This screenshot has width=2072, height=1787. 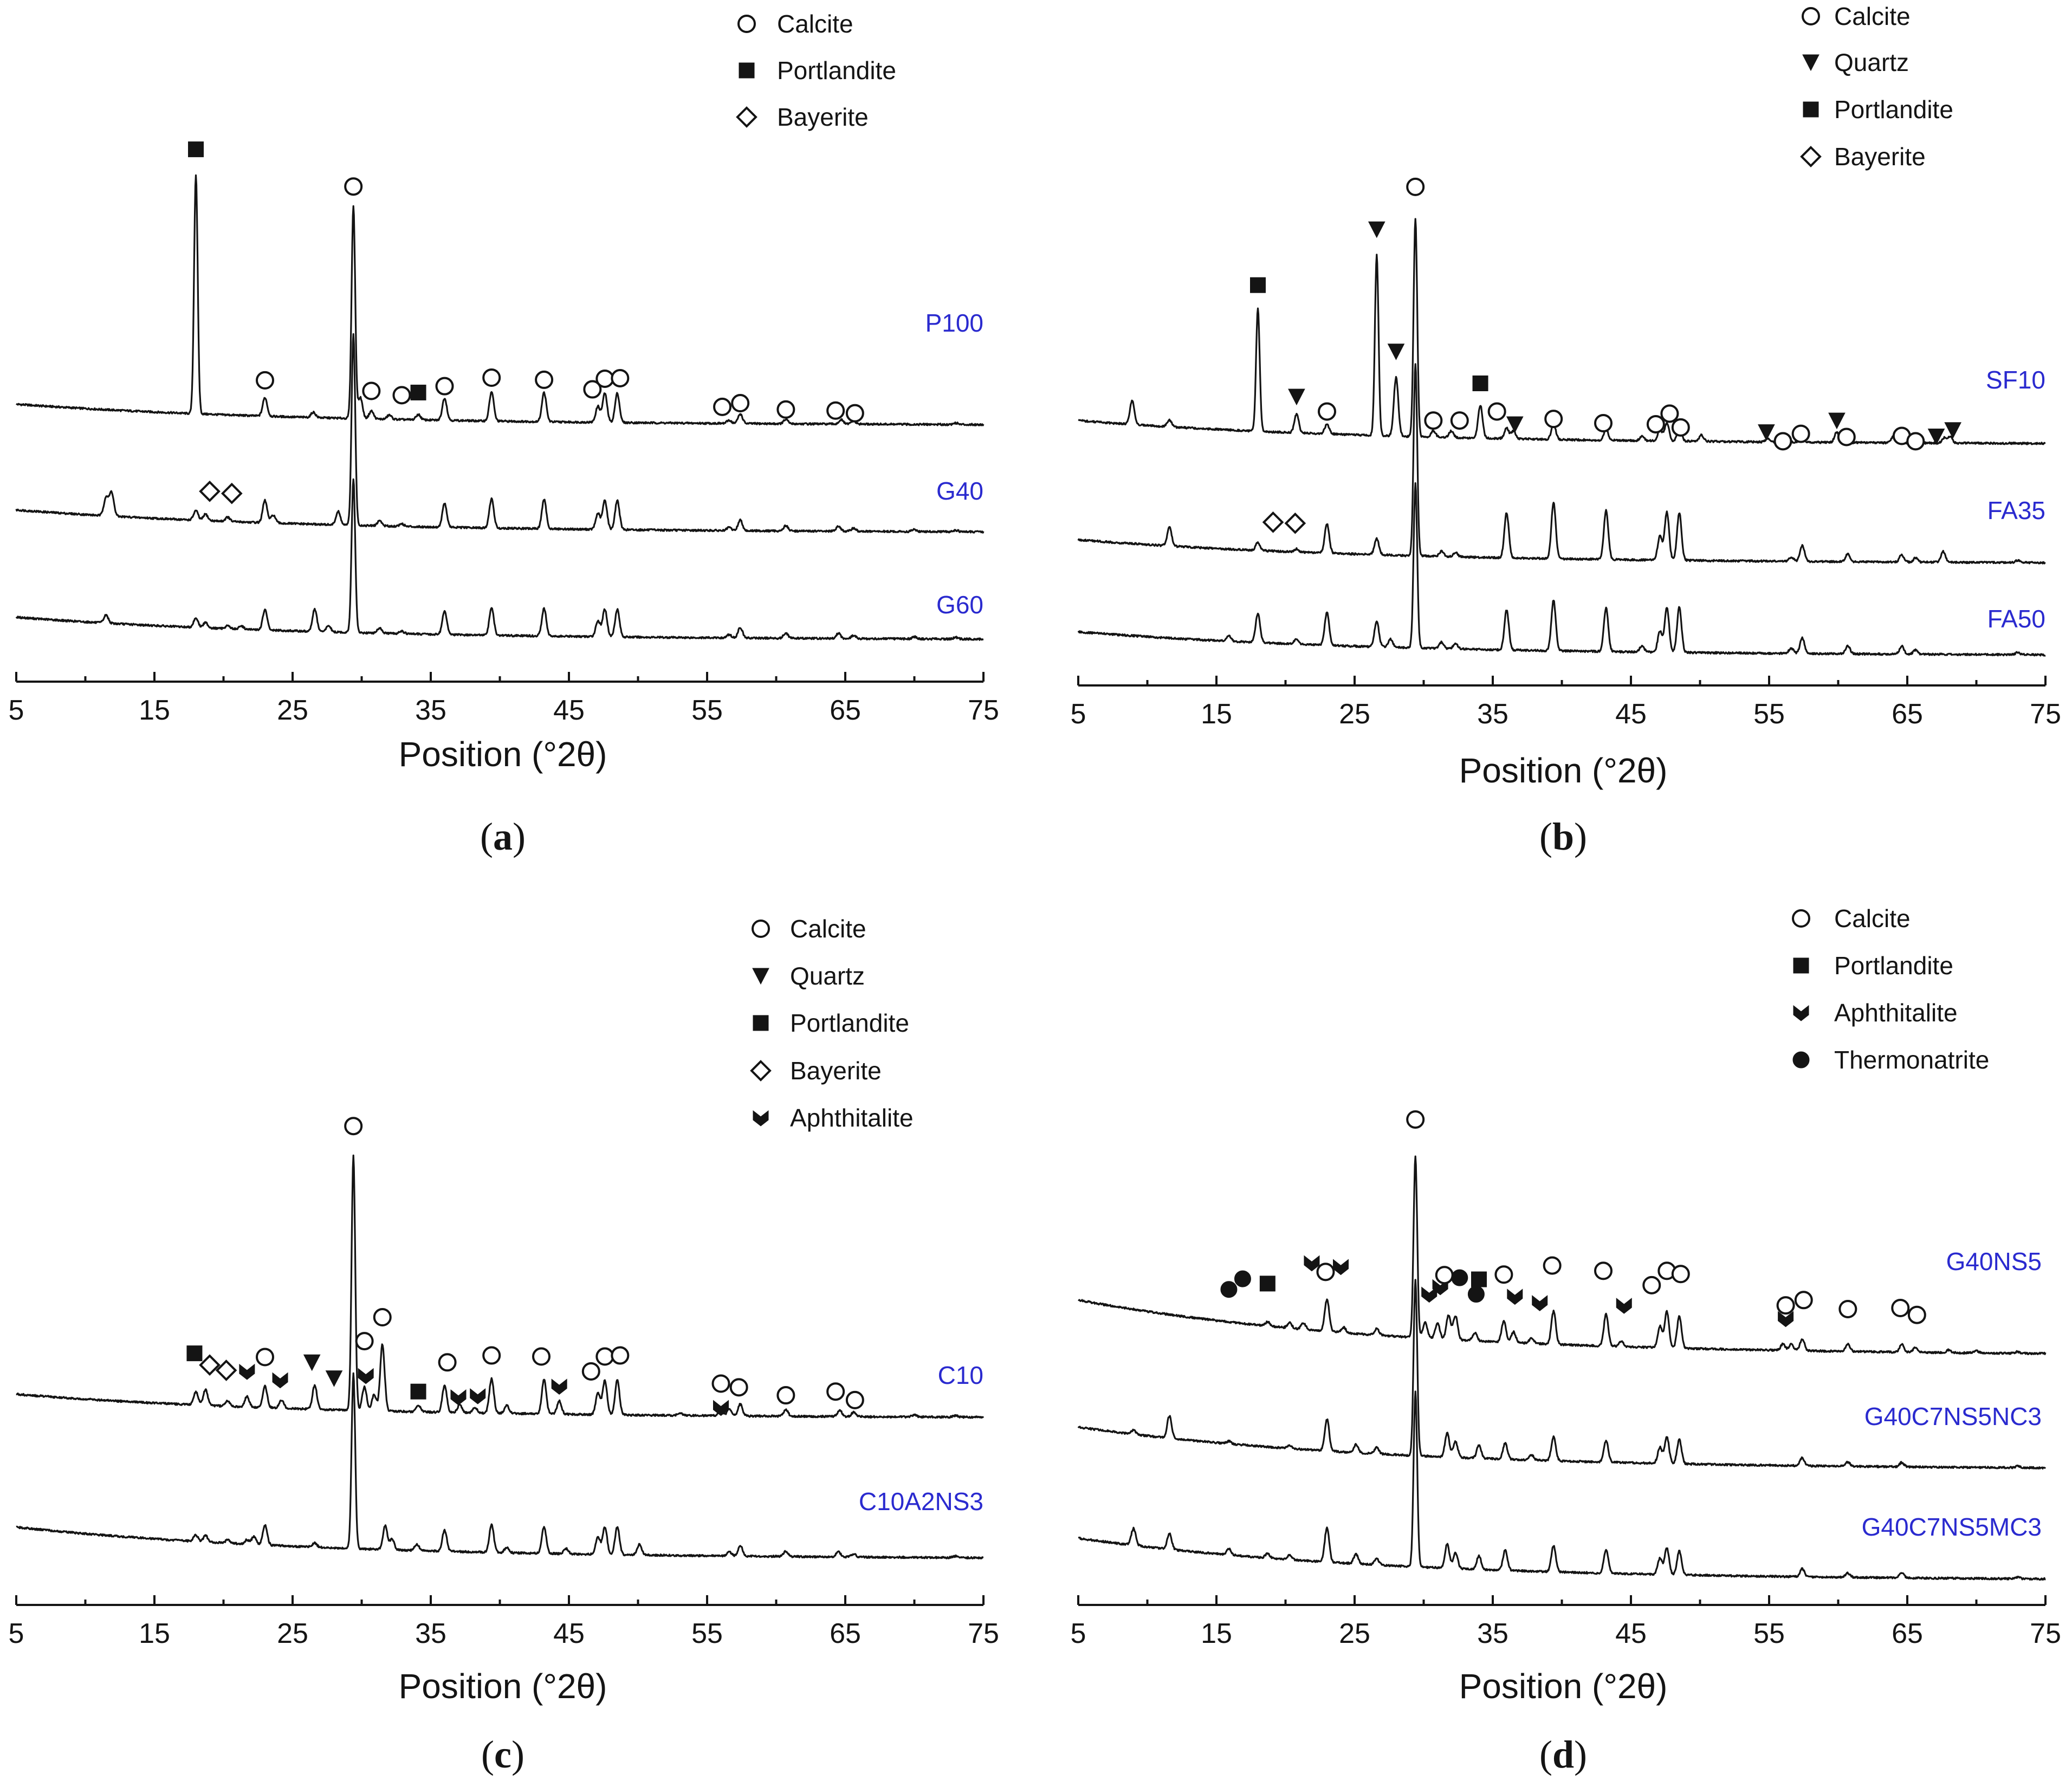 I want to click on sample-label-g40ns5: G40NS5, so click(x=1994, y=1261).